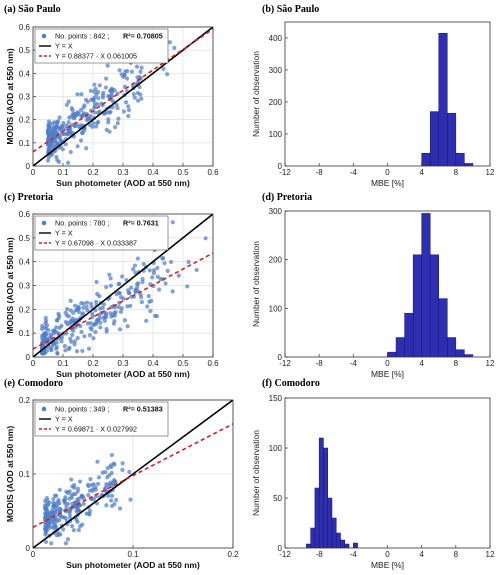 This screenshot has height=575, width=500. Describe the element at coordinates (64, 46) in the screenshot. I see `a-legend-one-to-one-label: Y = X` at that location.